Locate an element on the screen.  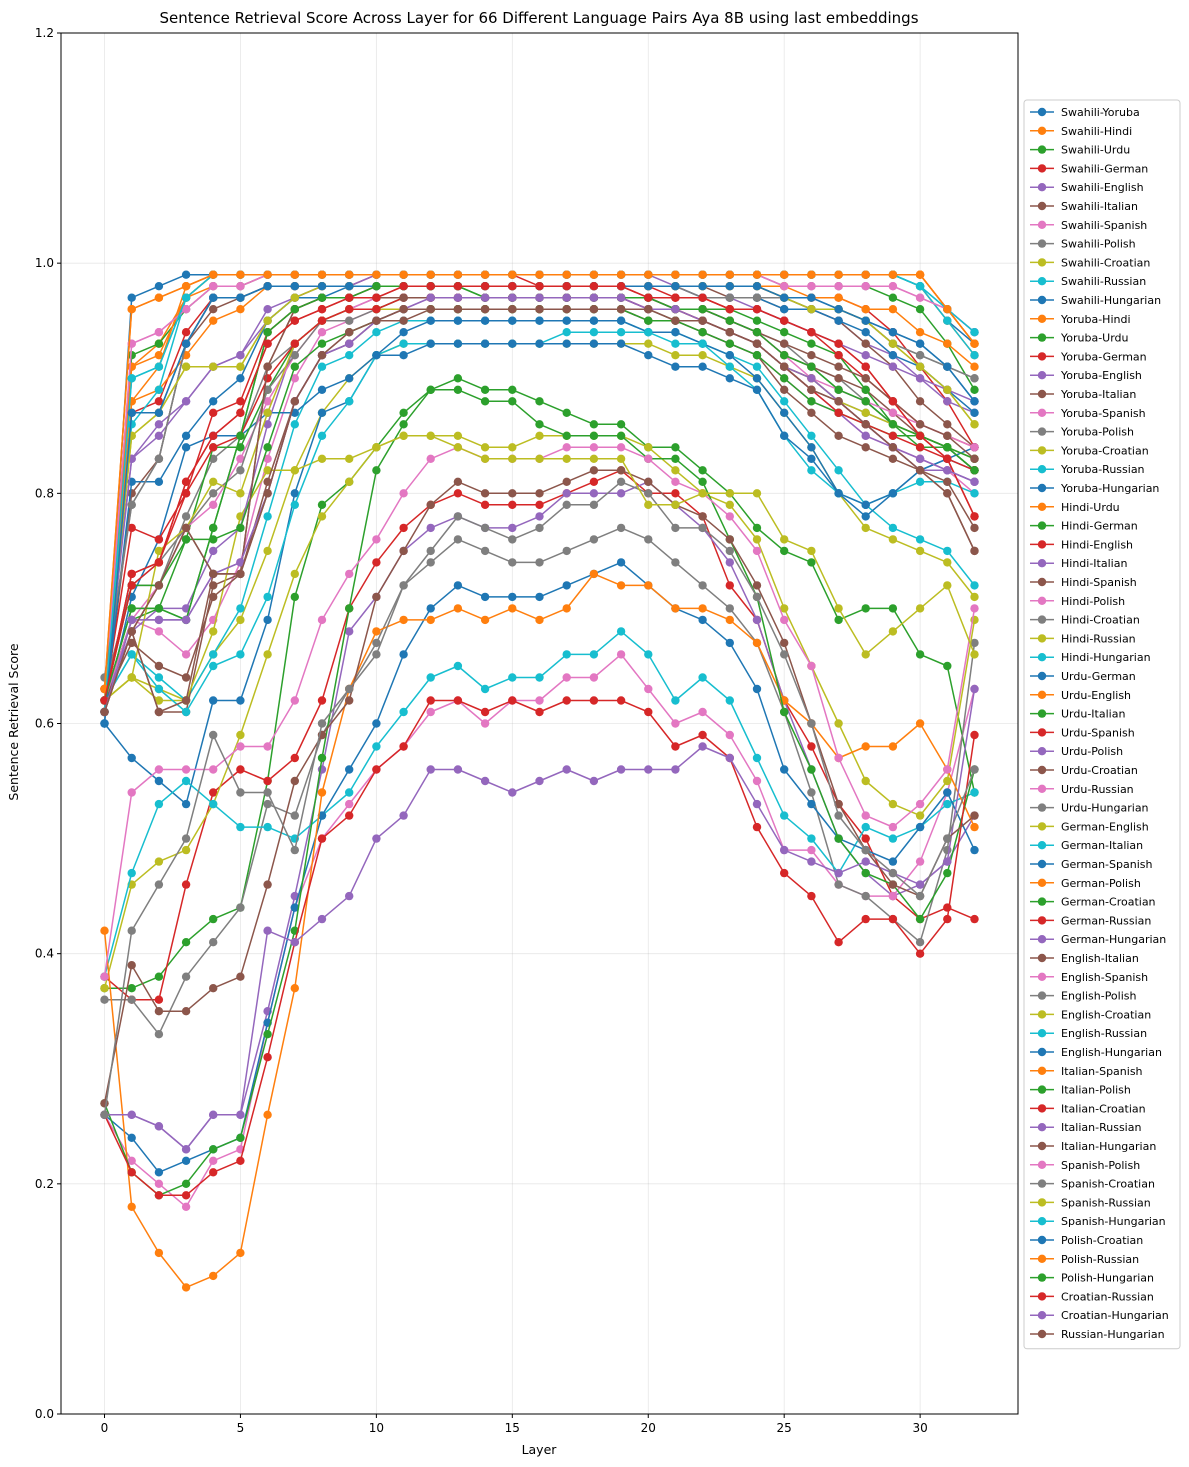
legend-label: Yoruba-Italian is located at coordinates (1098, 394).